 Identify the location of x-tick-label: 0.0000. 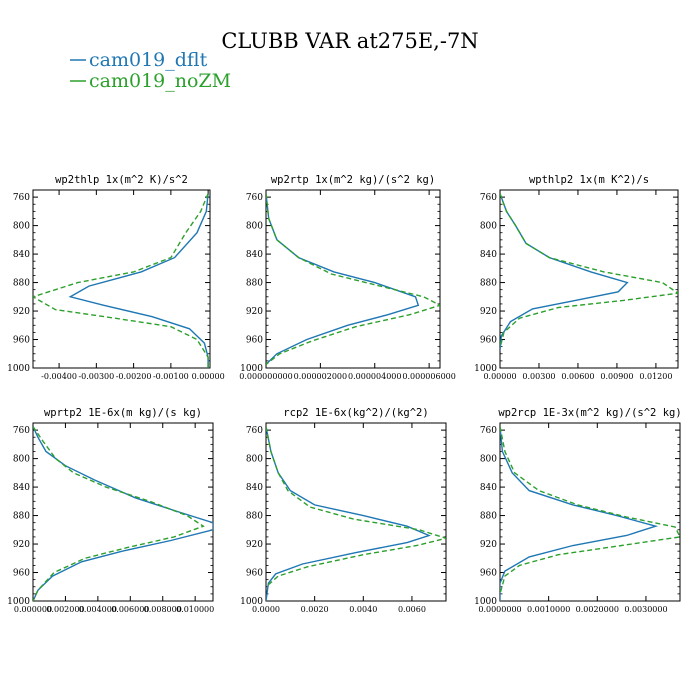
(266, 609).